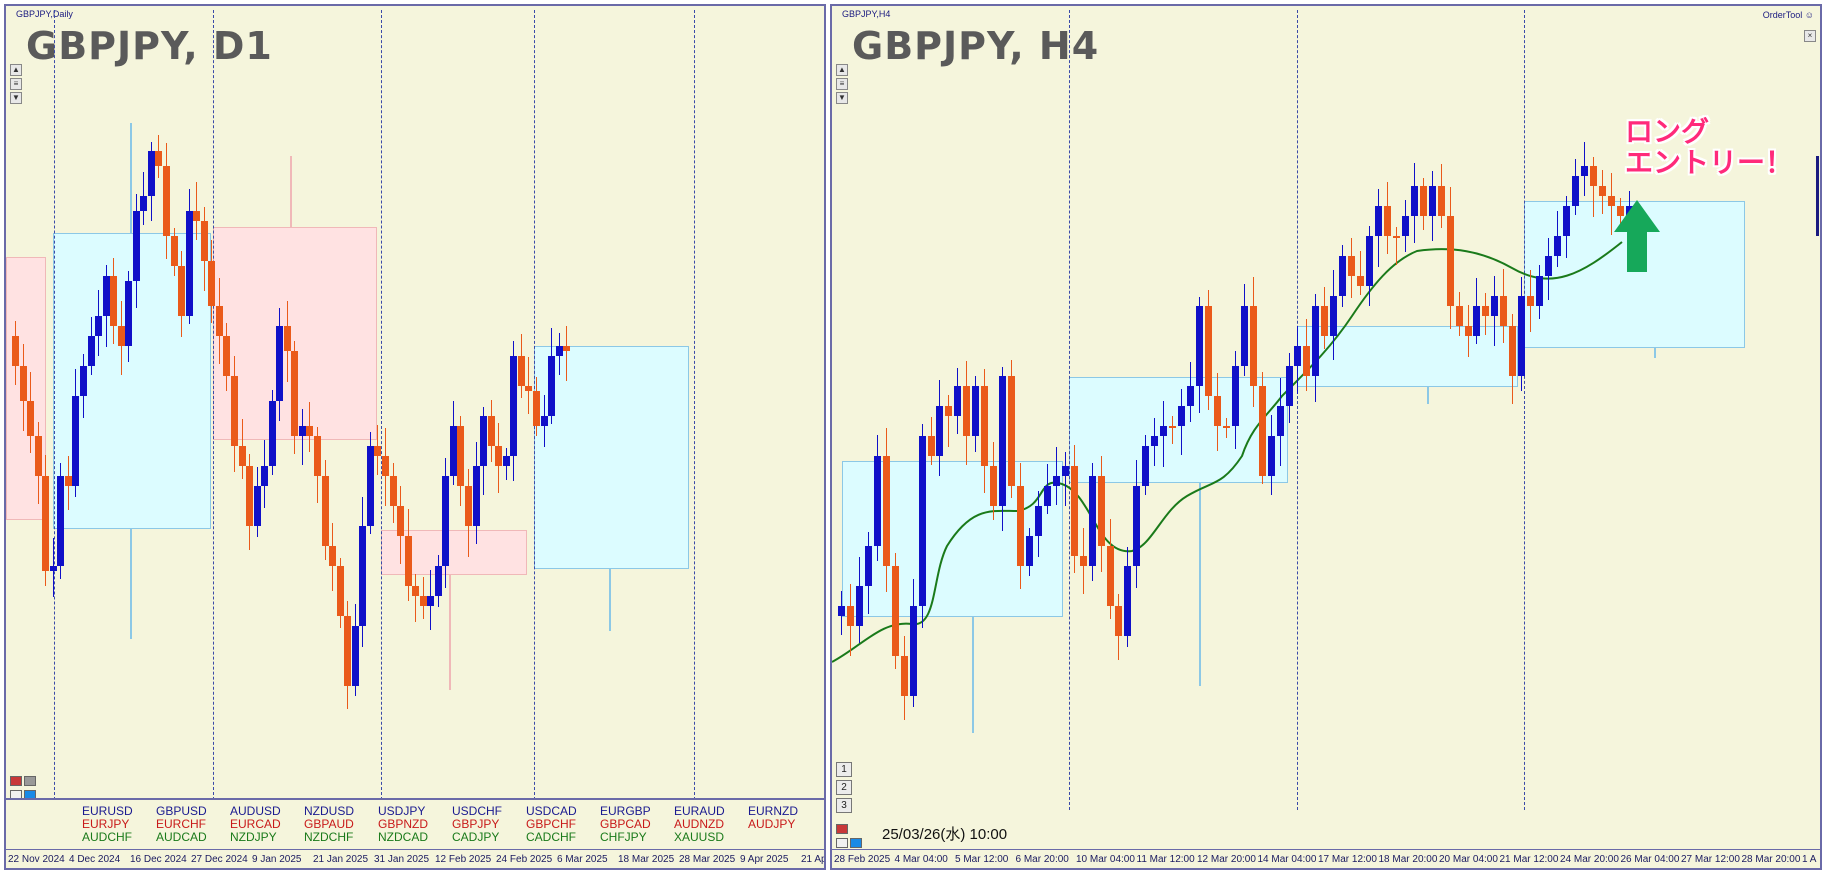 Image resolution: width=1824 pixels, height=873 pixels. Describe the element at coordinates (30, 781) in the screenshot. I see `minimize-tool-icon` at that location.